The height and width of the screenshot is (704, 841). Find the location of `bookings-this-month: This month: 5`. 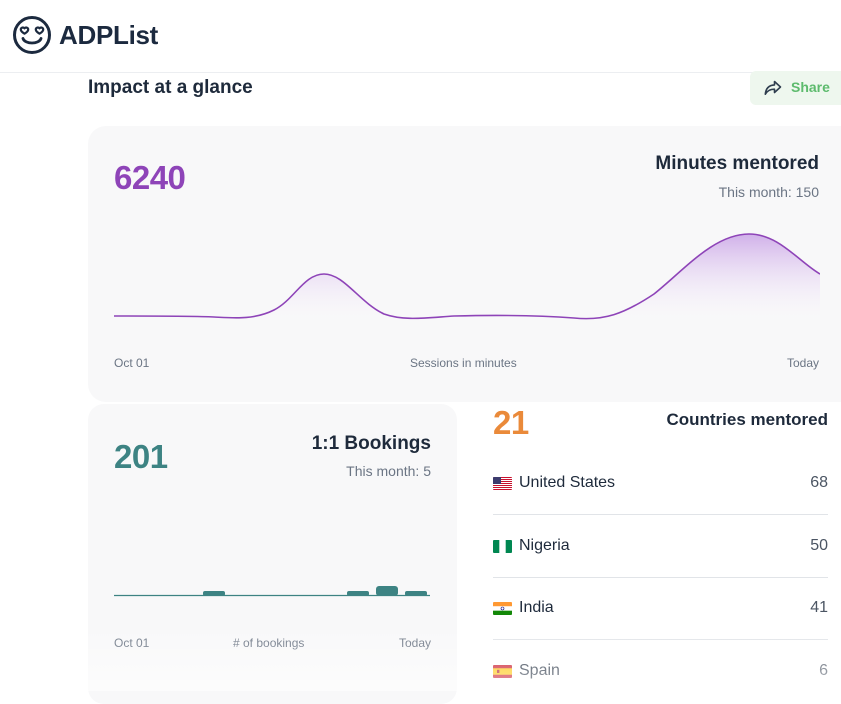

bookings-this-month: This month: 5 is located at coordinates (388, 471).